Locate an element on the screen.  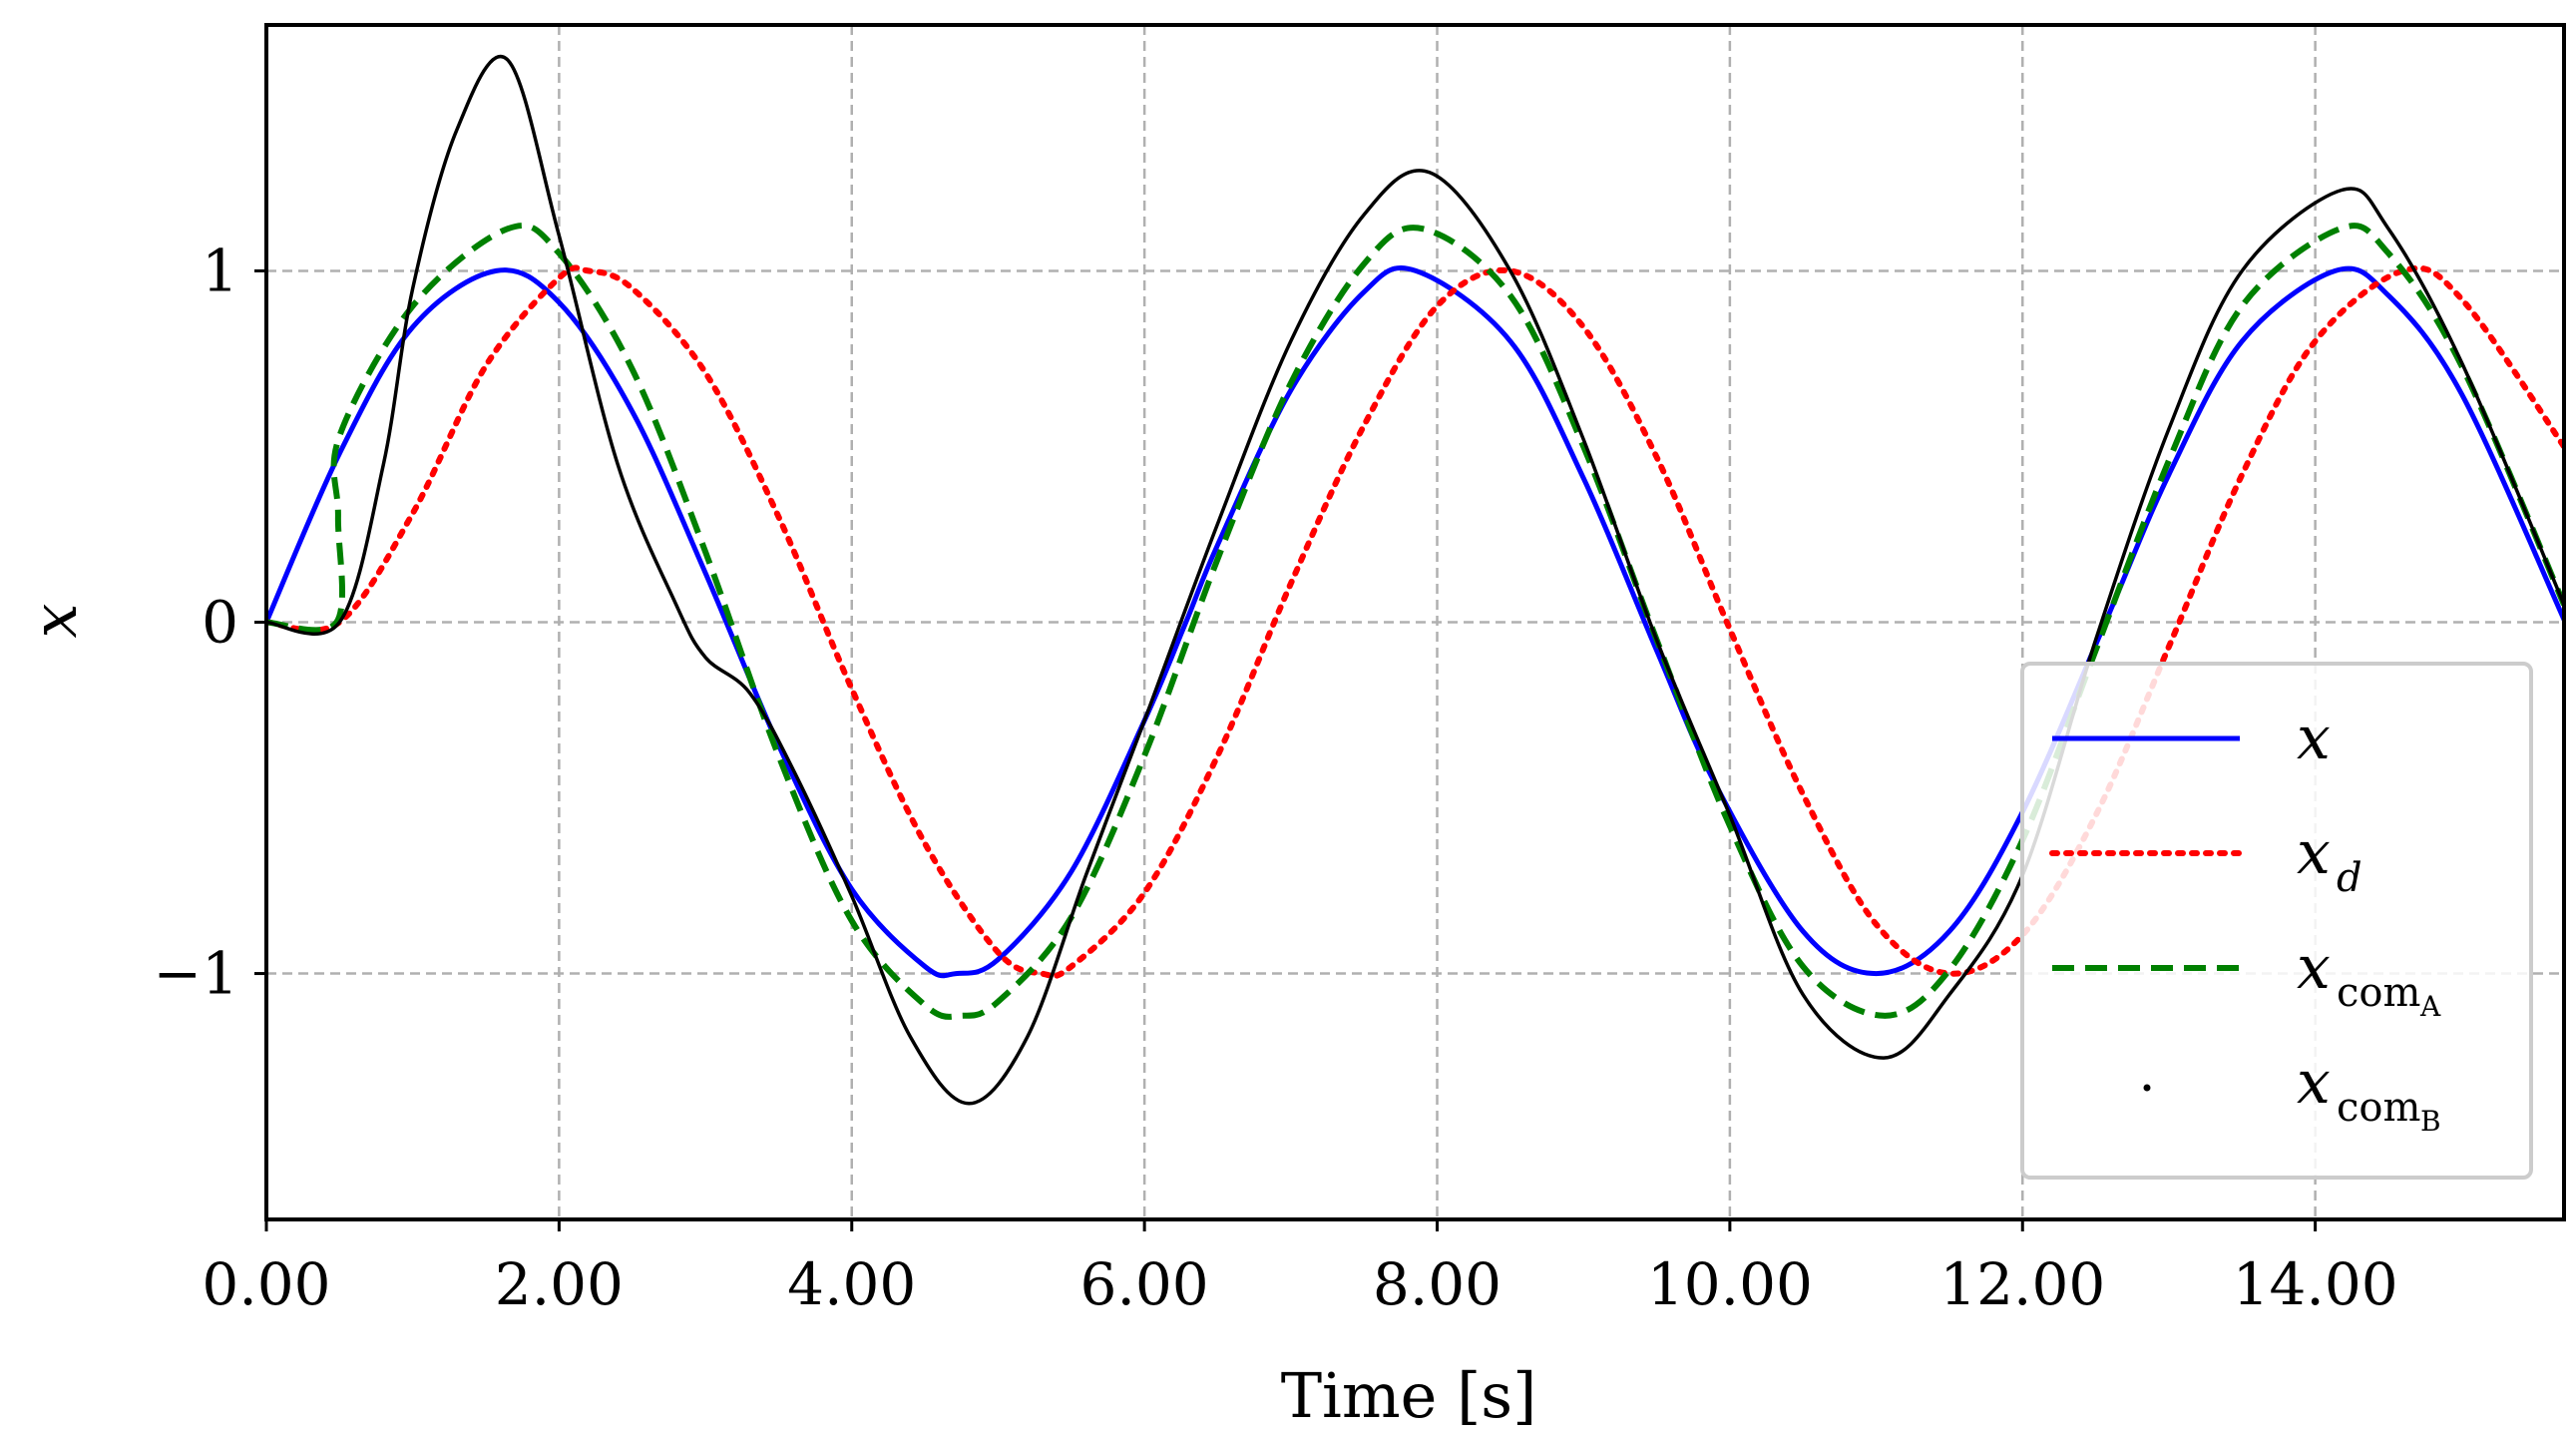
x-tick-label: 12.00 is located at coordinates (2022, 1284).